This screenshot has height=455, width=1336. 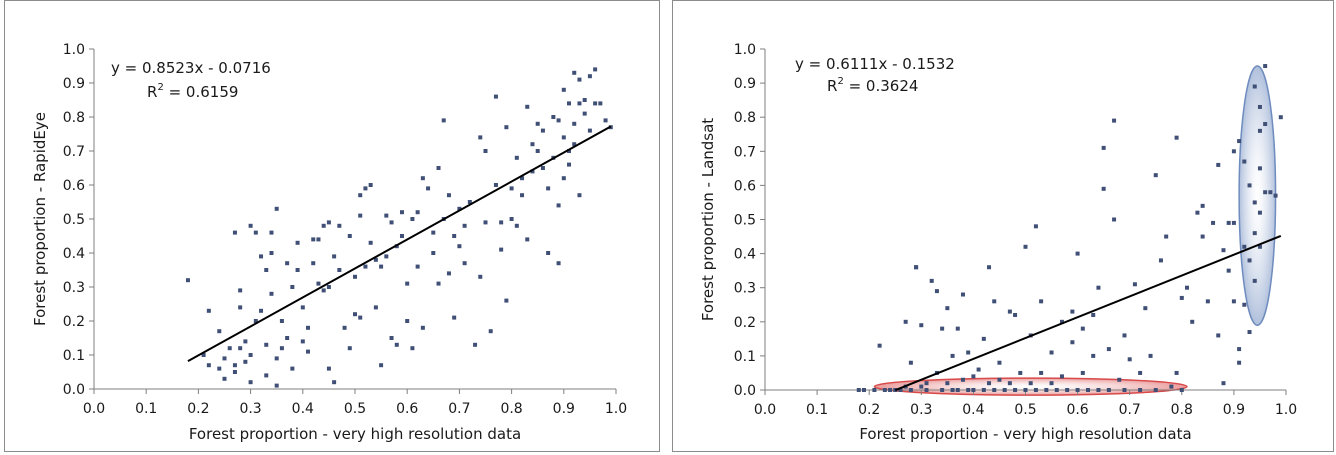 I want to click on r-squared-label: R2 = 0.3624, so click(x=872, y=85).